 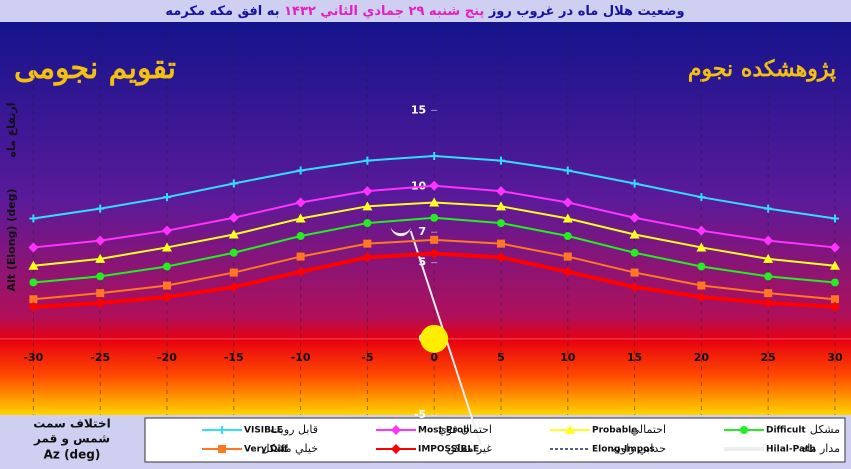 What do you see at coordinates (11, 239) in the screenshot?
I see `y-axis-label: Alt (Elong) (deg)` at bounding box center [11, 239].